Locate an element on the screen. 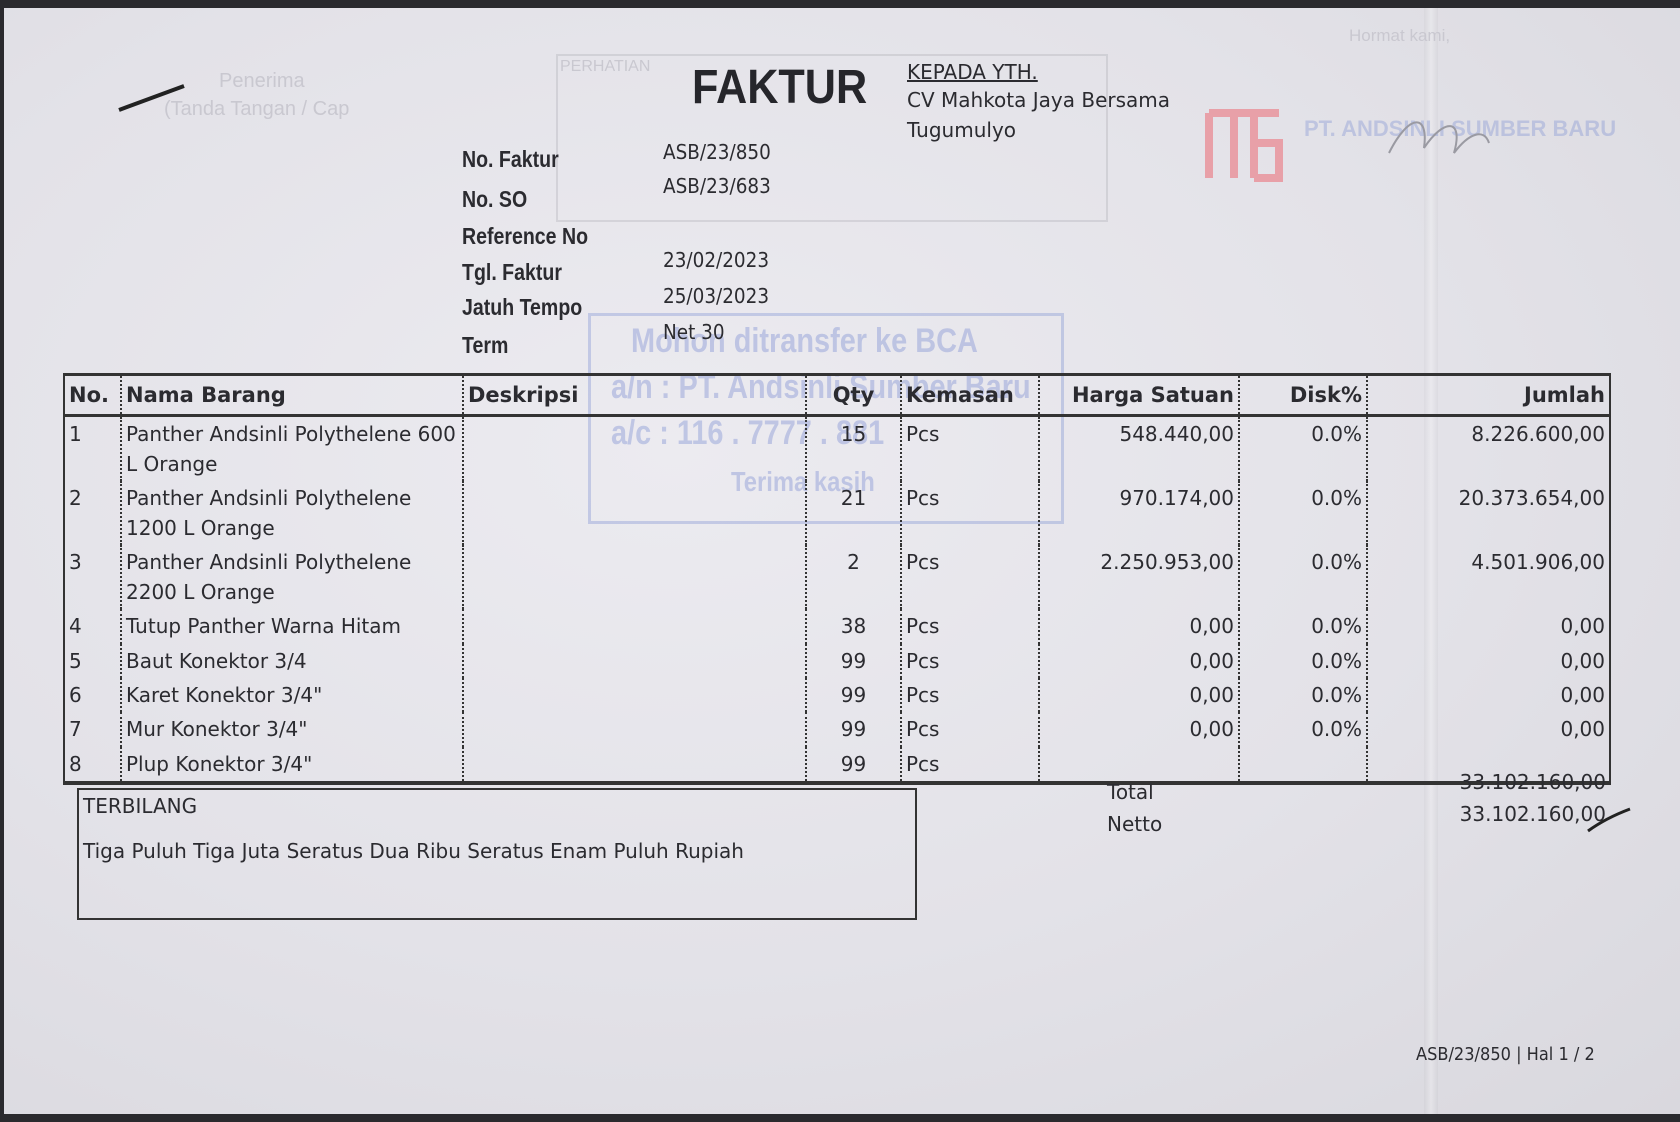  header-description: Deskripsi is located at coordinates (634, 395).